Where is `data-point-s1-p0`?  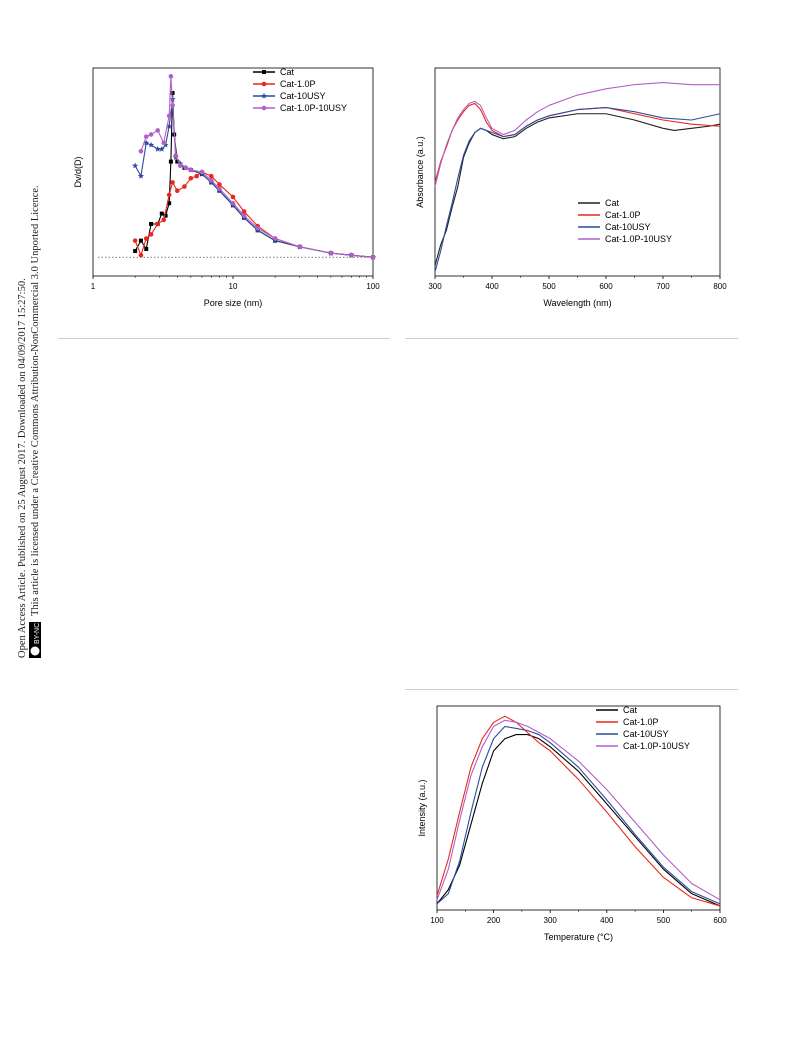
data-point-s1-p0 is located at coordinates (135, 240).